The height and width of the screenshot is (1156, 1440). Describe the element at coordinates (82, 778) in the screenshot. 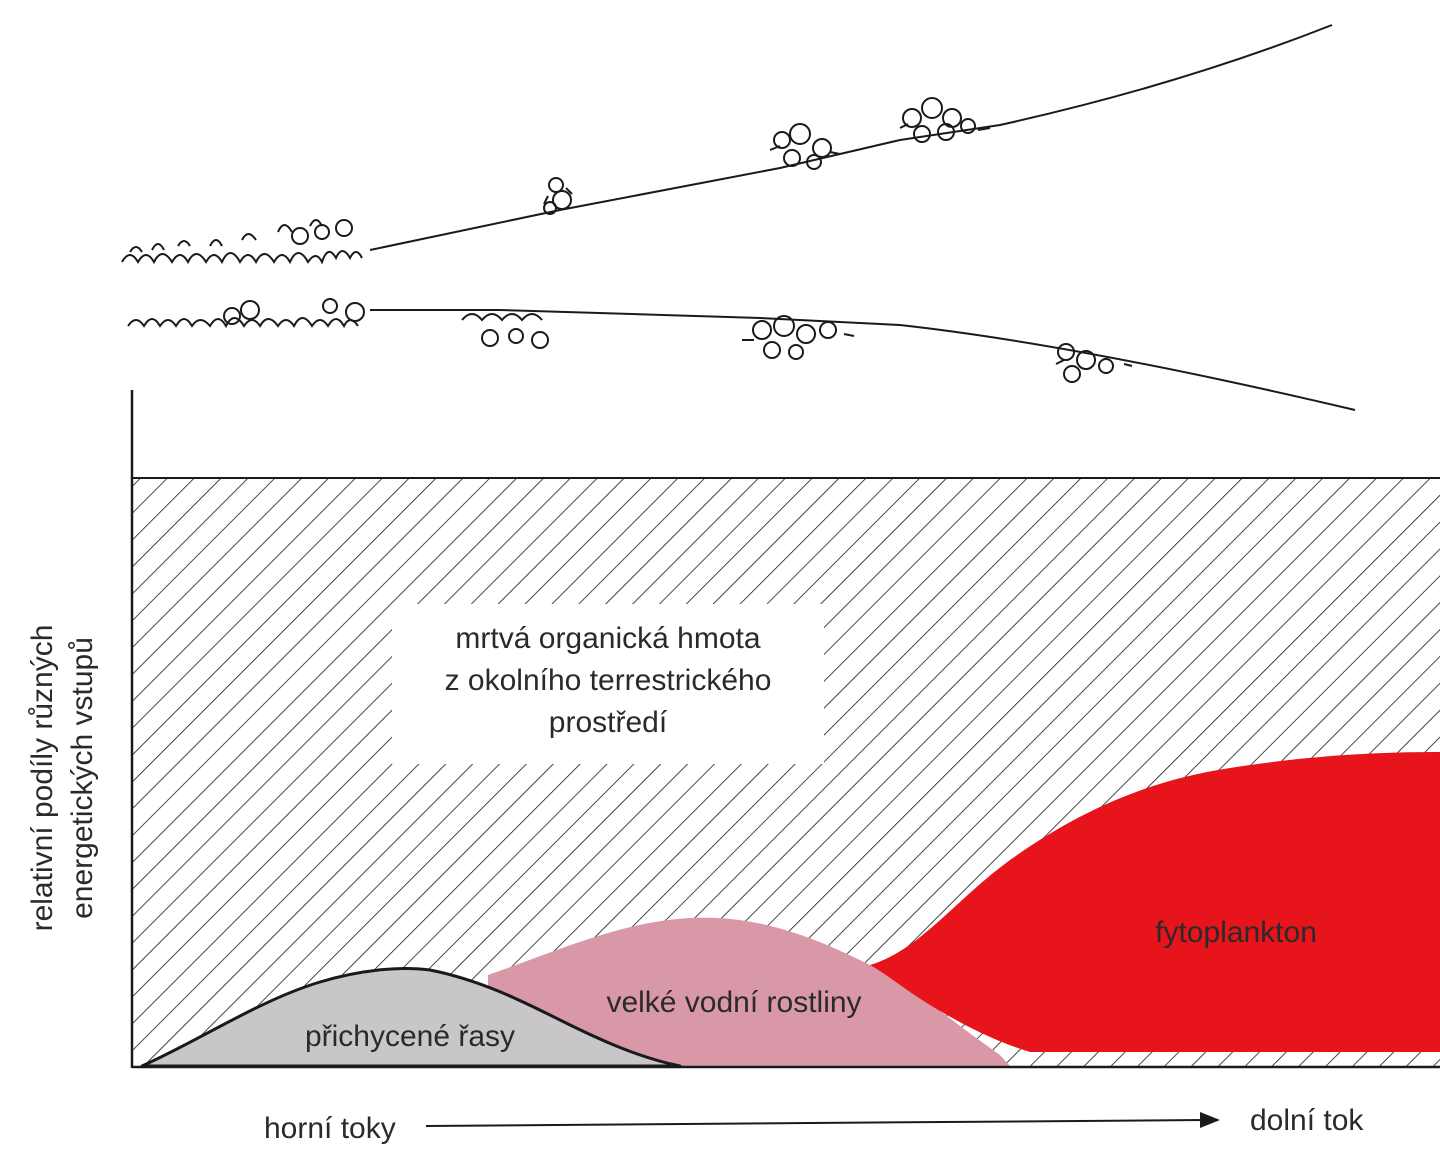

I see `y-axis-label-line2: energetických vstupů` at that location.